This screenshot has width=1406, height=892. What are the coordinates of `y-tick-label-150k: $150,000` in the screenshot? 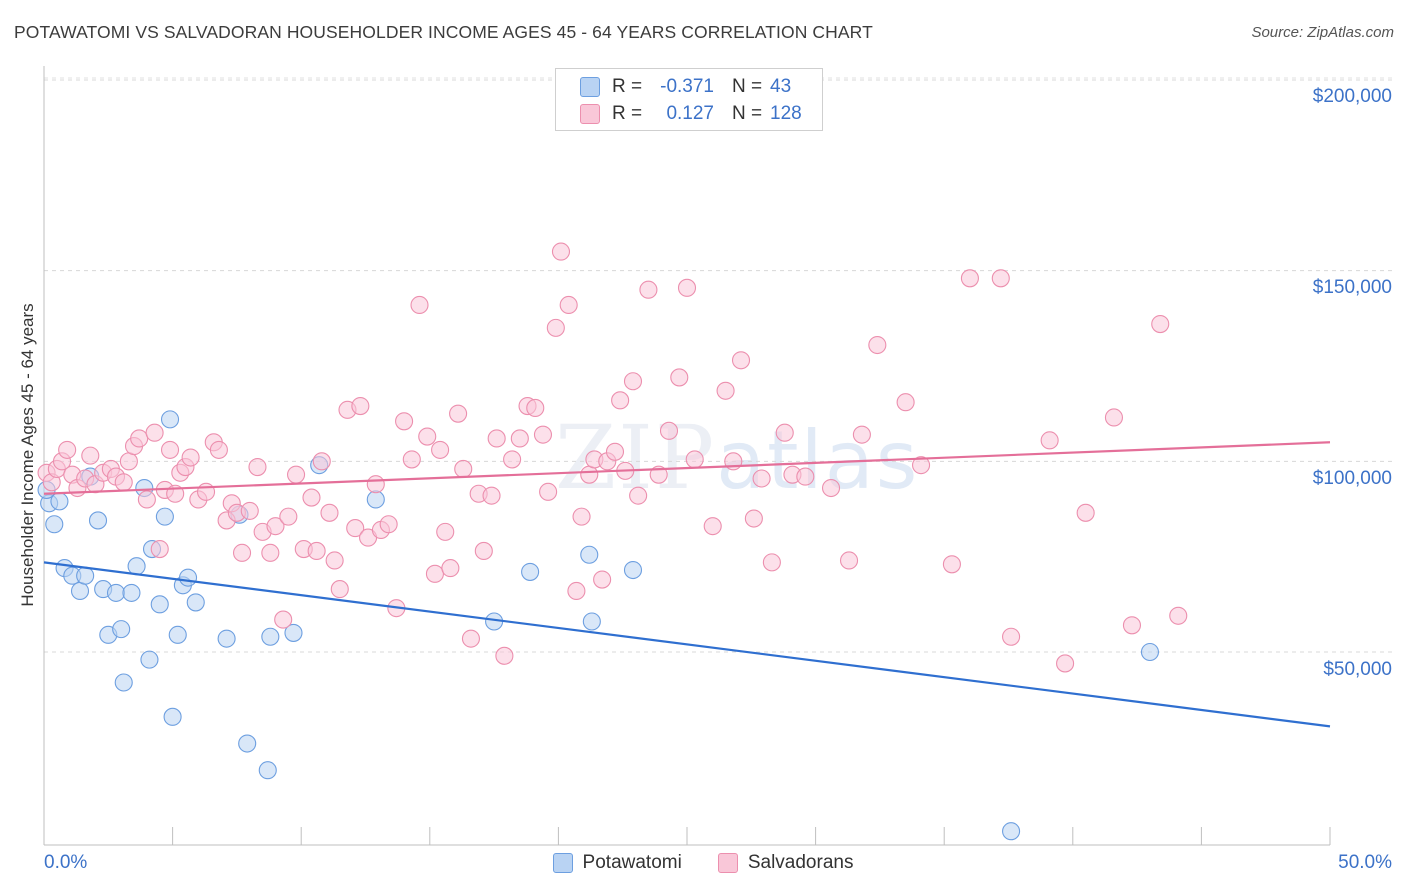 It's located at (1352, 287).